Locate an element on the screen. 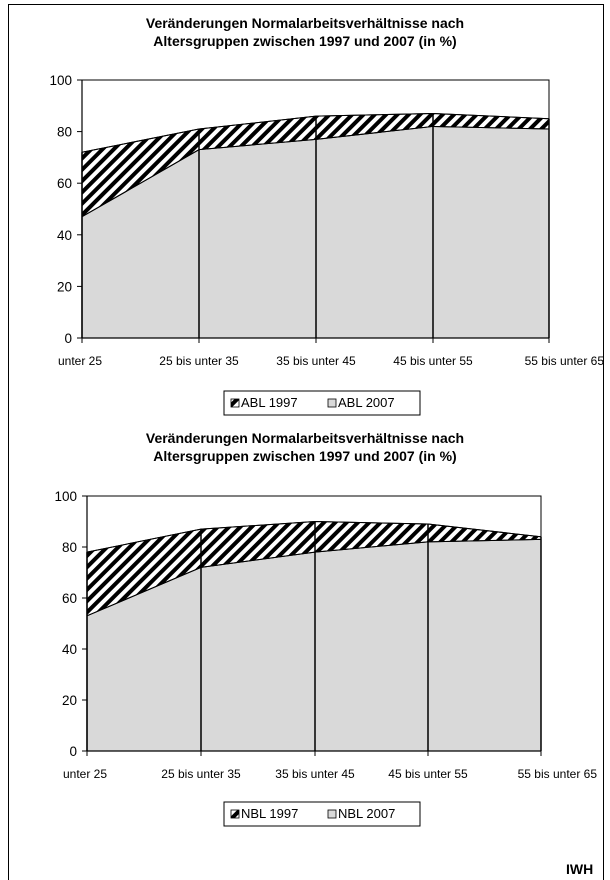 The image size is (610, 880). legend-label-2007: ABL 2007 is located at coordinates (366, 402).